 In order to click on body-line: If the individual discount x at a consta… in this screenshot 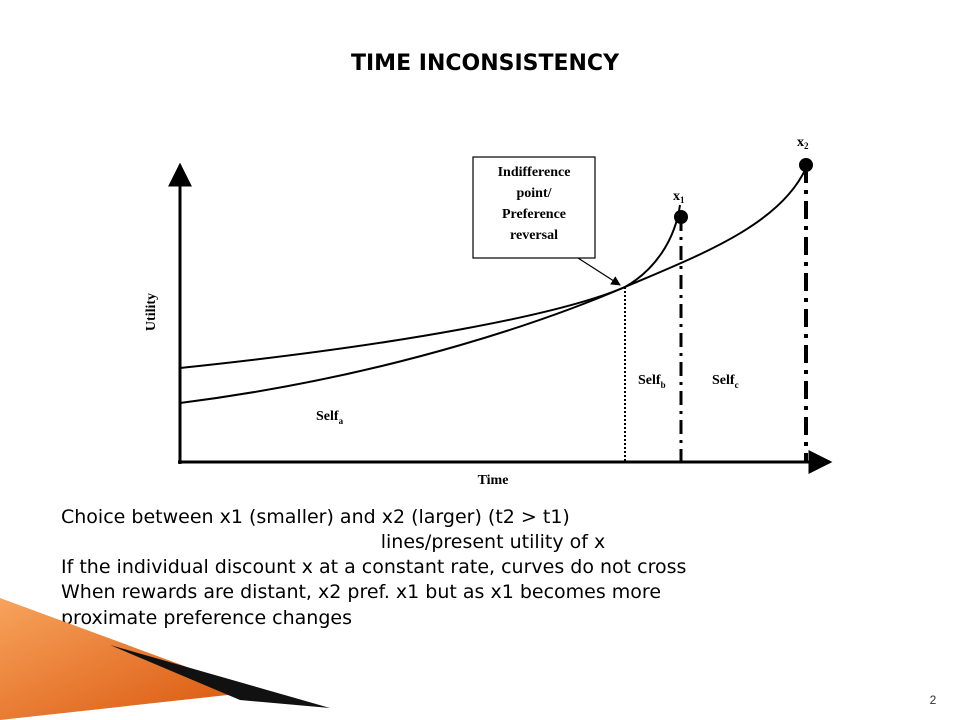, I will do `click(373, 567)`.